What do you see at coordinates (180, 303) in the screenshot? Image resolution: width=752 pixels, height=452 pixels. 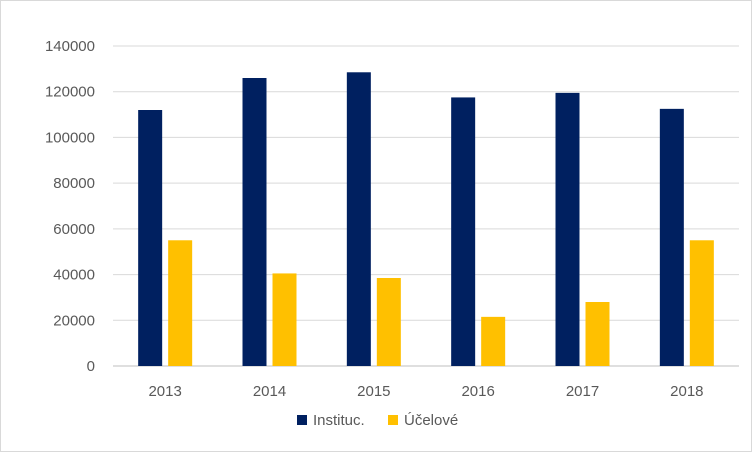 I see `bar-ucelove-2013` at bounding box center [180, 303].